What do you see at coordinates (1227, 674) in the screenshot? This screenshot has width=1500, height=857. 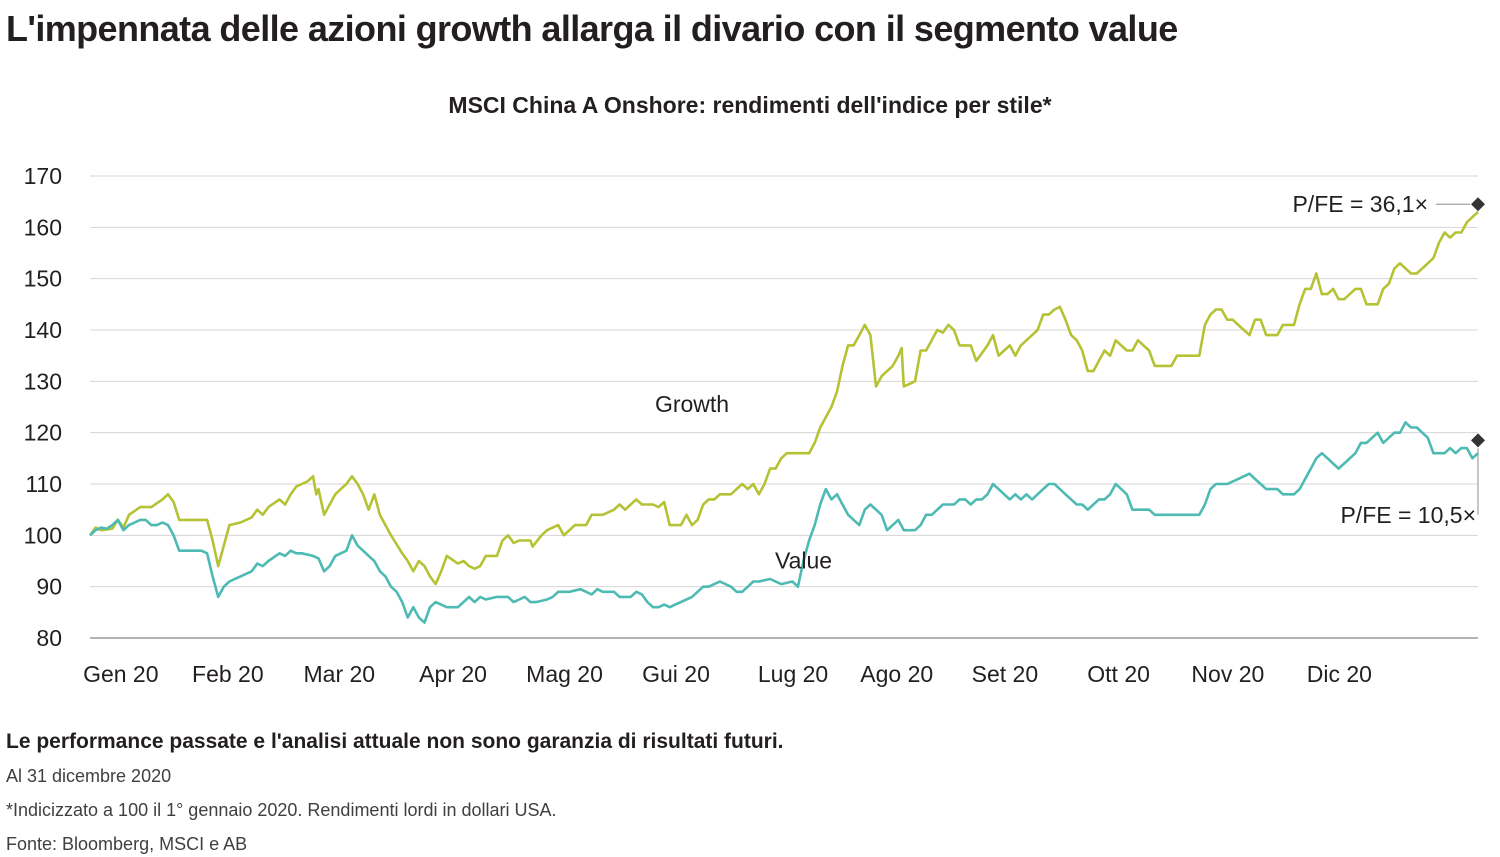 I see `x-tick-label: Nov 20` at bounding box center [1227, 674].